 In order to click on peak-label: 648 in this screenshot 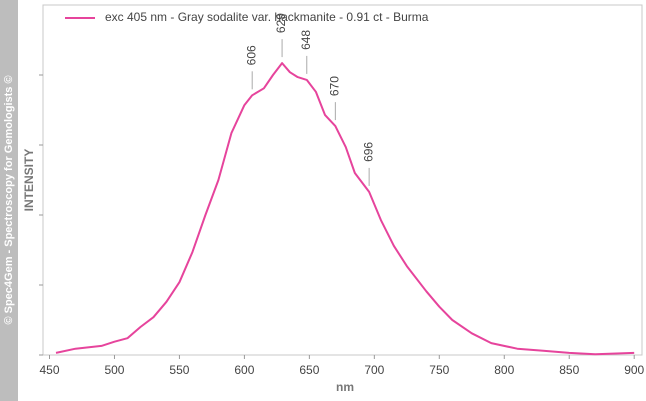, I will do `click(306, 40)`.